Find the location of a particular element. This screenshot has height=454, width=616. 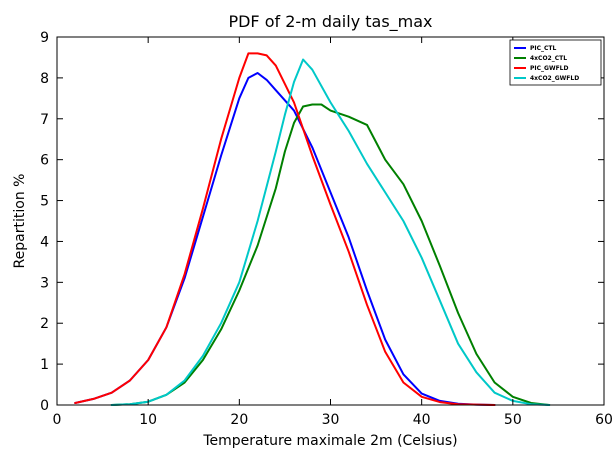

y-tick-label: 5 is located at coordinates (44, 202).